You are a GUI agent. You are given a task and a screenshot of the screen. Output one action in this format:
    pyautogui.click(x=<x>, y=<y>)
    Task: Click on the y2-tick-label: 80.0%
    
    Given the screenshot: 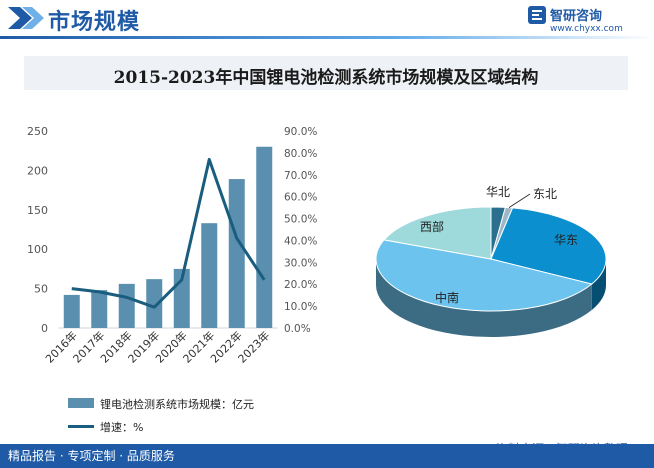 What is the action you would take?
    pyautogui.click(x=300, y=154)
    